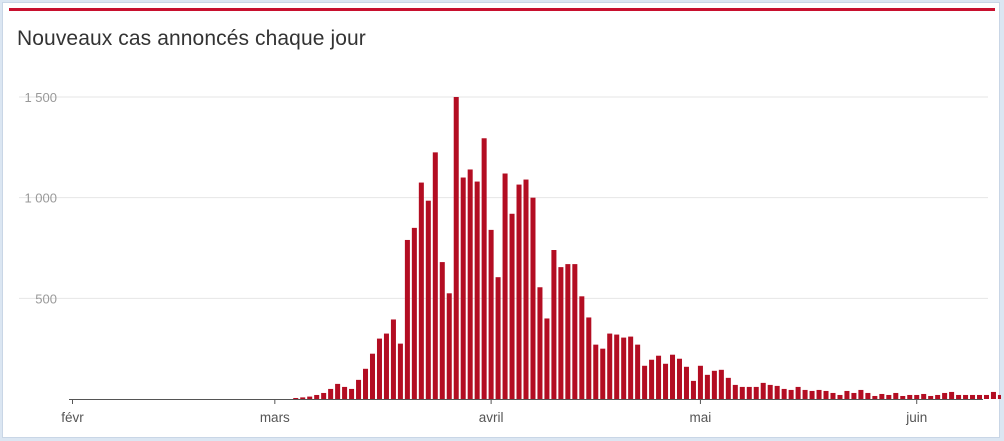  What do you see at coordinates (701, 417) in the screenshot?
I see `x-tick-label: mai` at bounding box center [701, 417].